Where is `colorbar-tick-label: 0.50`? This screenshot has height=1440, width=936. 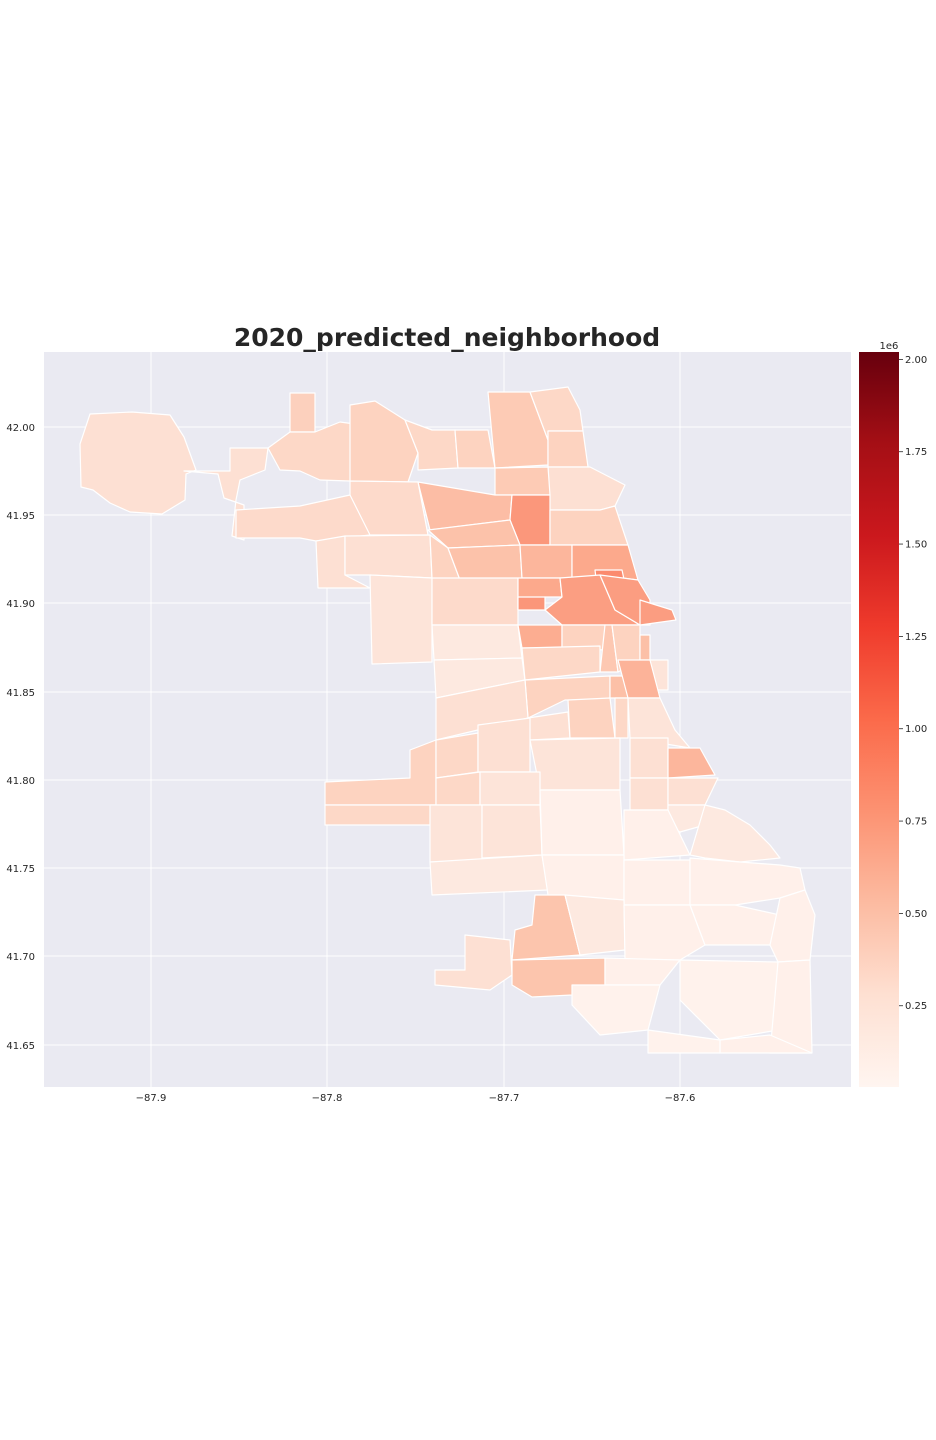 colorbar-tick-label: 0.50 is located at coordinates (916, 914).